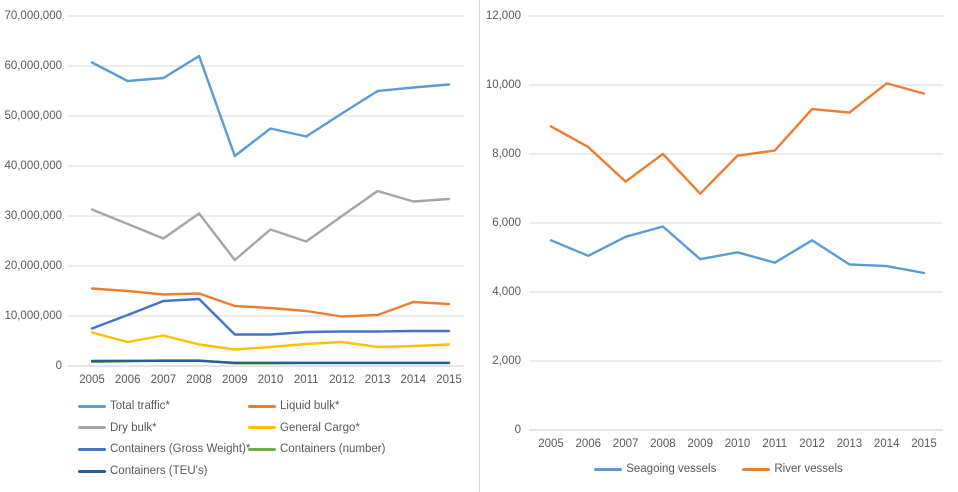  I want to click on y-tick-label: 40,000,000, so click(33, 166).